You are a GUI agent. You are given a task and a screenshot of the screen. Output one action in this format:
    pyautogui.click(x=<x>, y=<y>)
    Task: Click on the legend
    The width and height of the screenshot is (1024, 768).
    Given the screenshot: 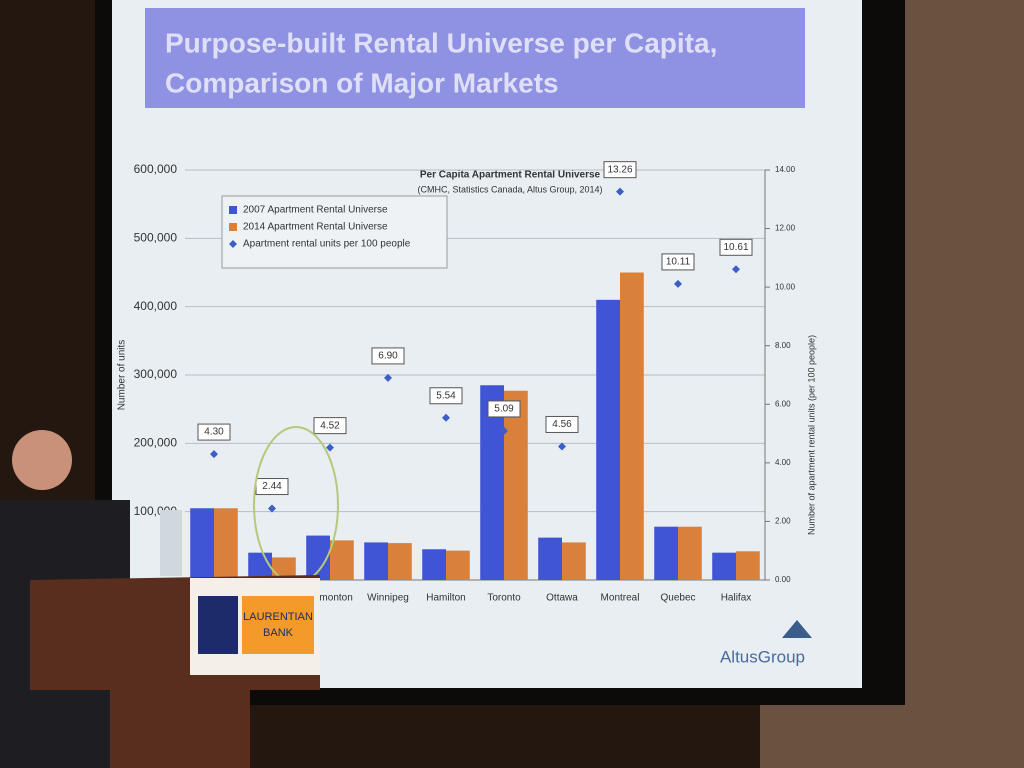 What is the action you would take?
    pyautogui.click(x=334, y=232)
    